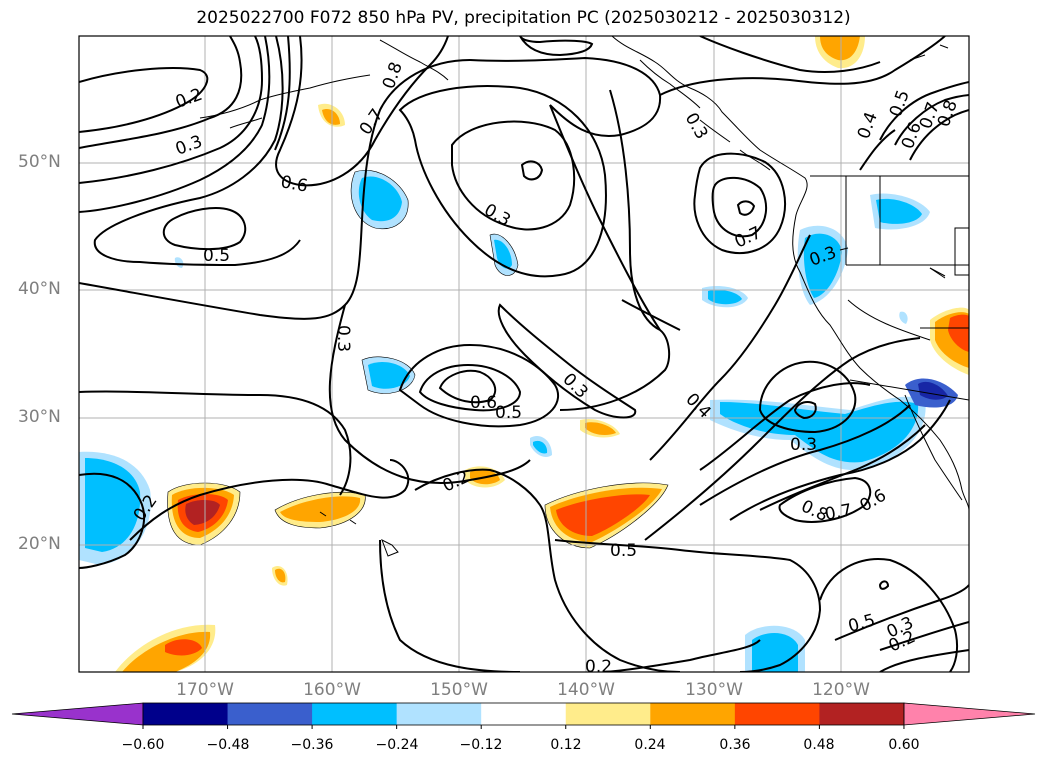 Image resolution: width=1047 pixels, height=765 pixels. Describe the element at coordinates (228, 745) in the screenshot. I see `colorbar-tick: −0.48` at that location.